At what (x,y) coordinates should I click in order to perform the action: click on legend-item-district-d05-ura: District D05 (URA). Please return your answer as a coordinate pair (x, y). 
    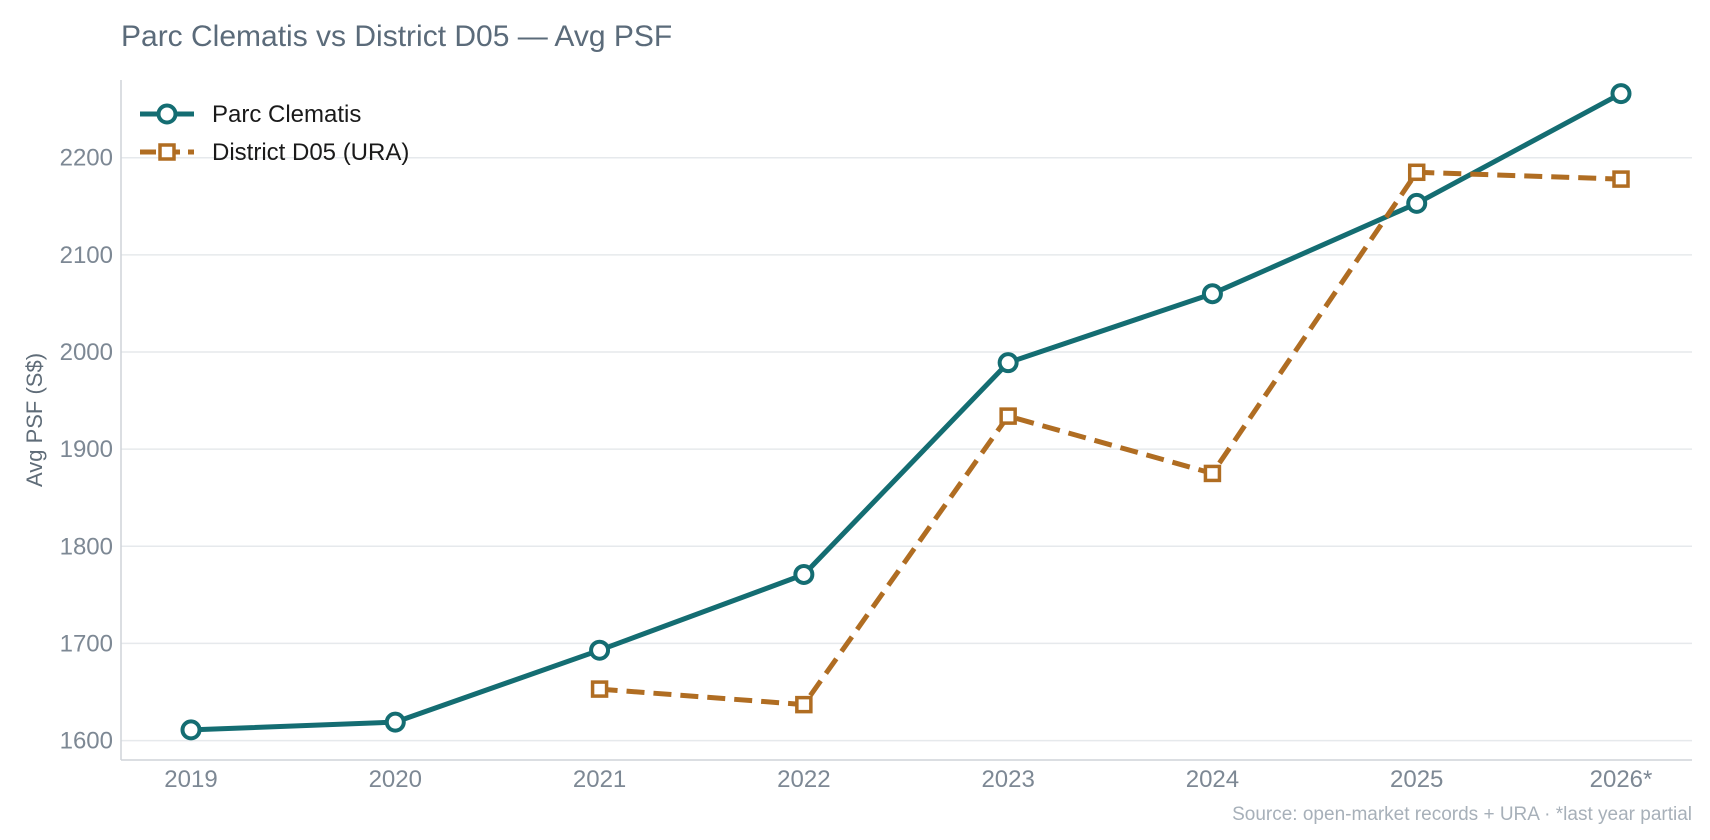
    Looking at the image, I should click on (274, 152).